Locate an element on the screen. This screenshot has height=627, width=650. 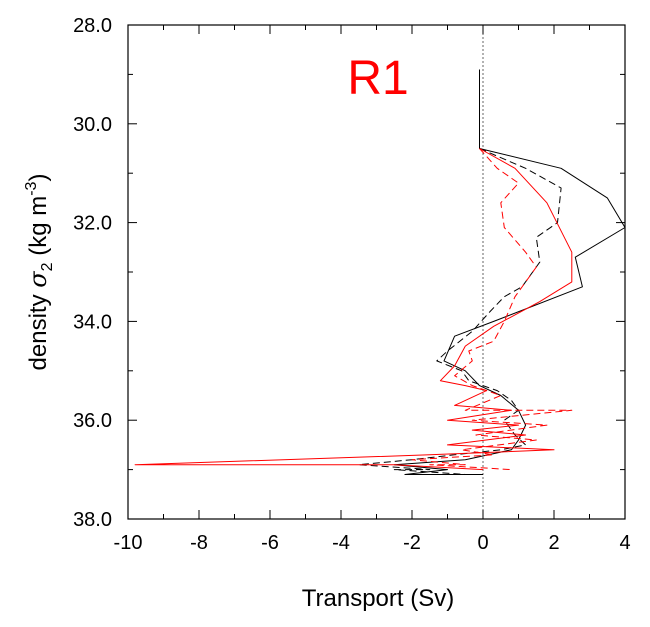
x-tick-label: 0 is located at coordinates (482, 543).